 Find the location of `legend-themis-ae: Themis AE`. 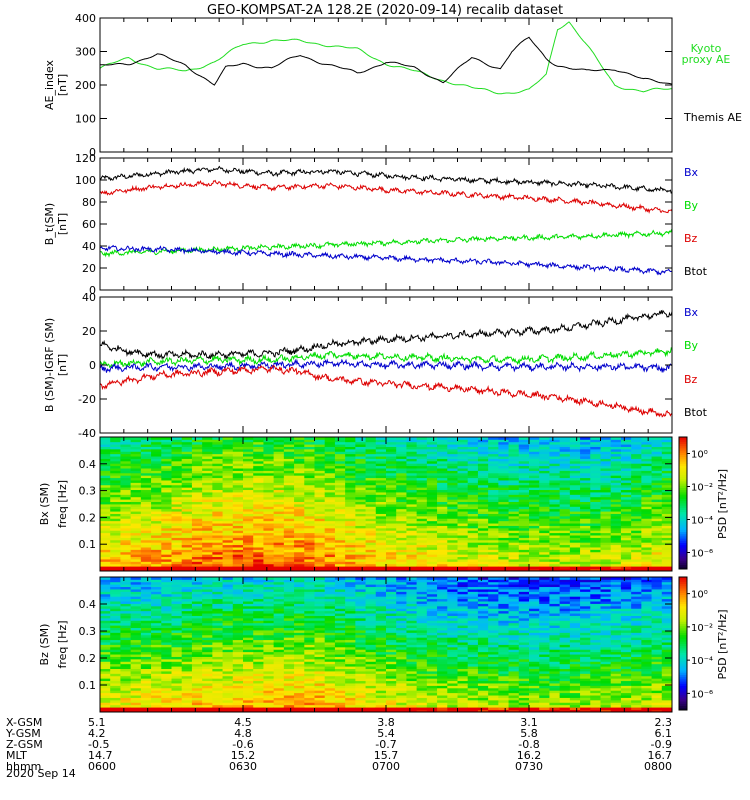

legend-themis-ae: Themis AE is located at coordinates (712, 117).